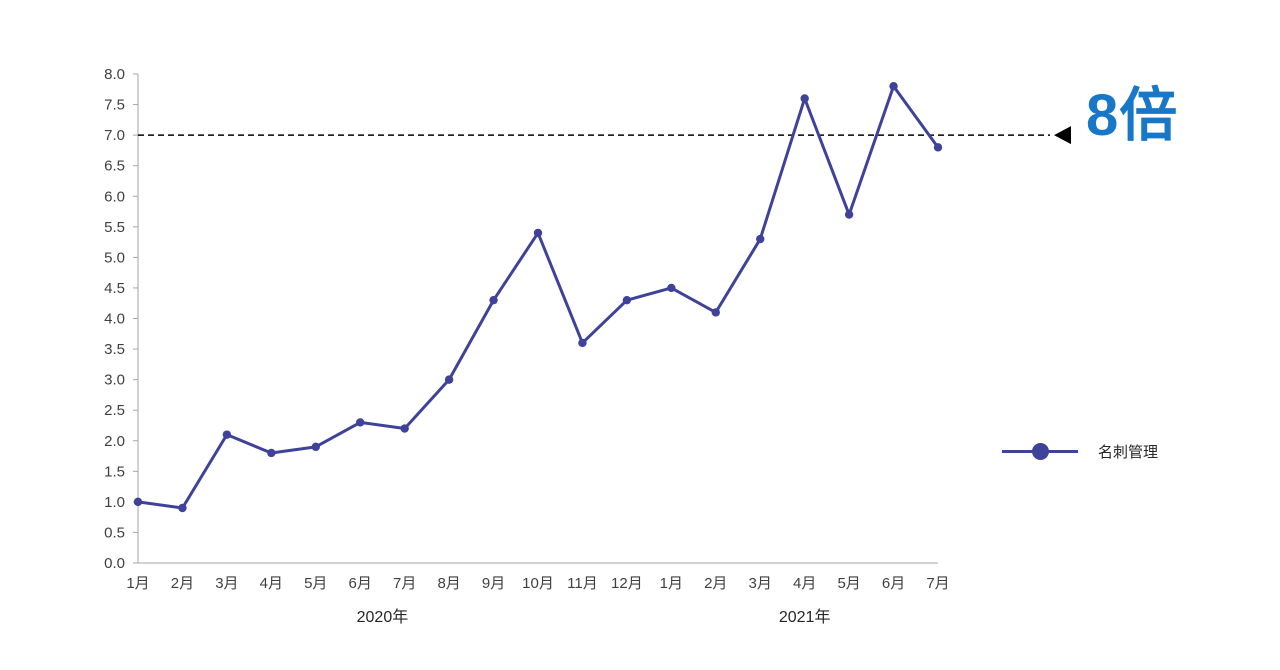 This screenshot has width=1280, height=670. Describe the element at coordinates (114, 410) in the screenshot. I see `y-axis-tick-label: 2.5` at that location.